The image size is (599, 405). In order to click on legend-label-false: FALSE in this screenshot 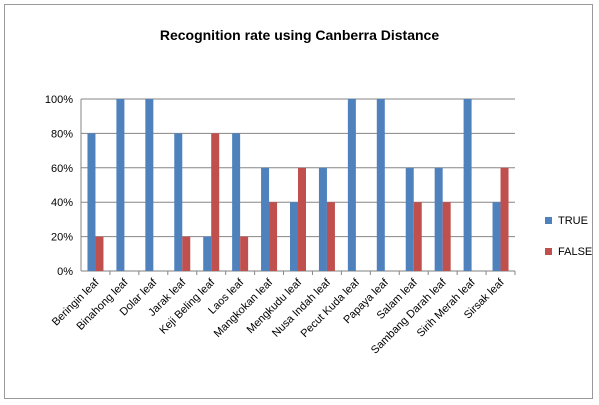, I will do `click(575, 251)`.